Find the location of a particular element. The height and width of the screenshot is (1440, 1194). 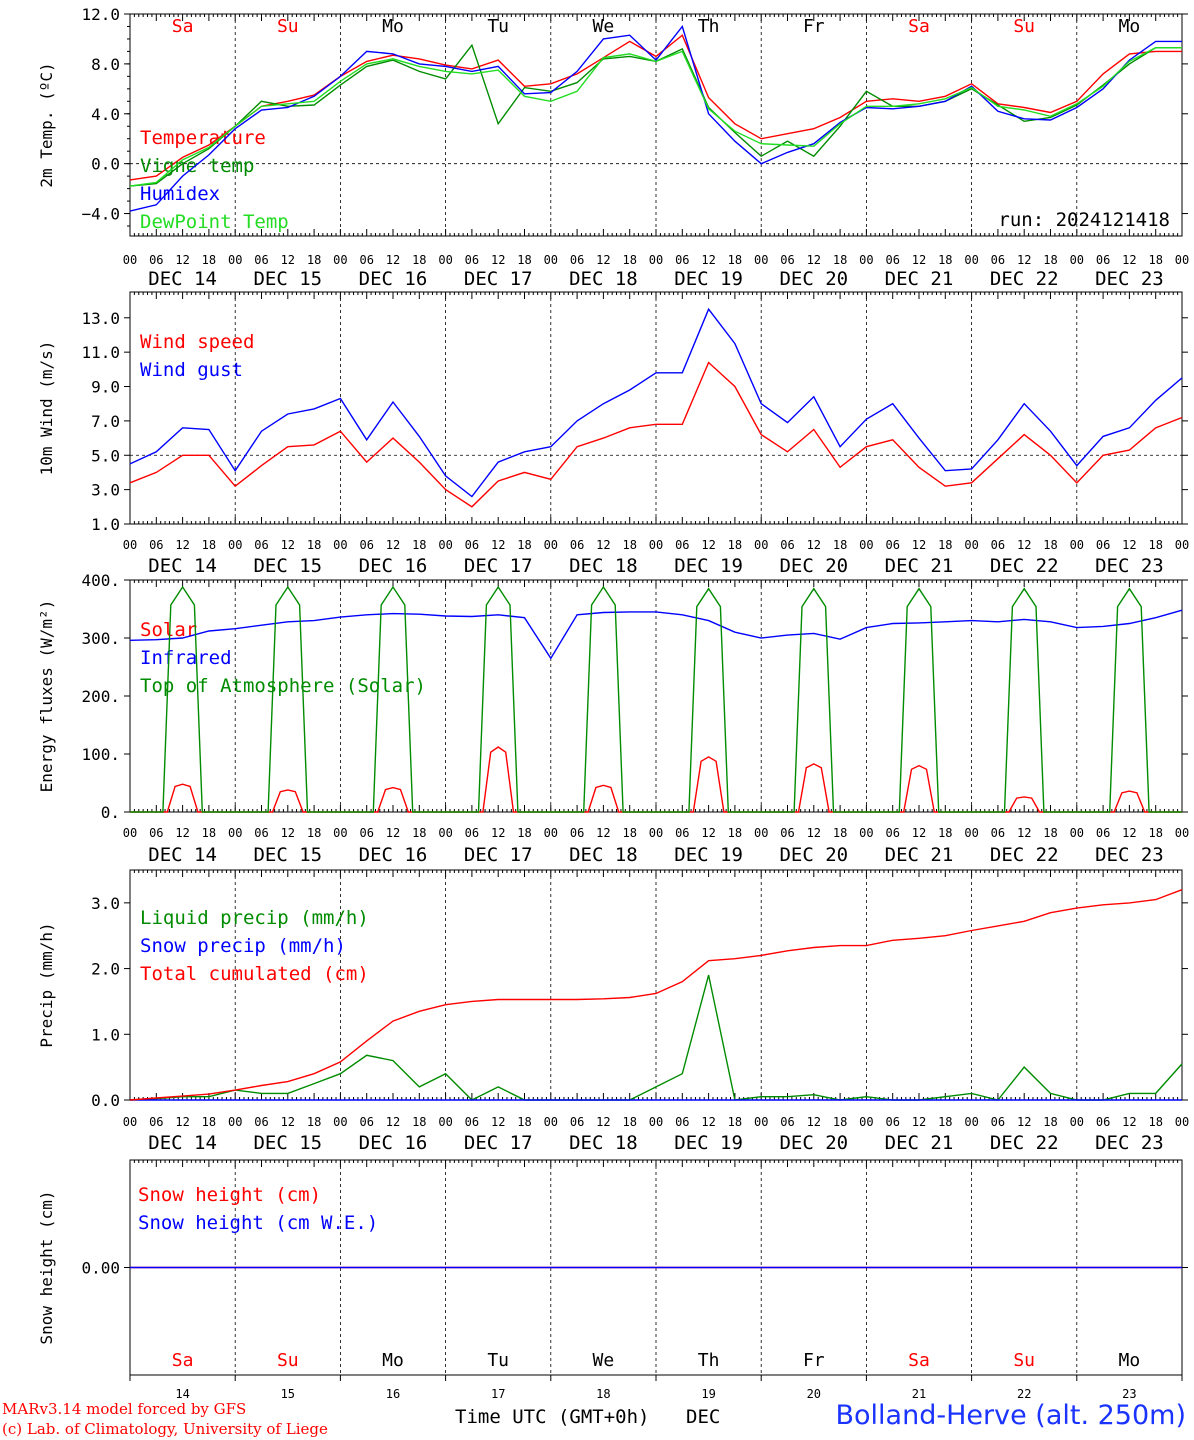

y-tick-label: 11.0 is located at coordinates (100, 352).